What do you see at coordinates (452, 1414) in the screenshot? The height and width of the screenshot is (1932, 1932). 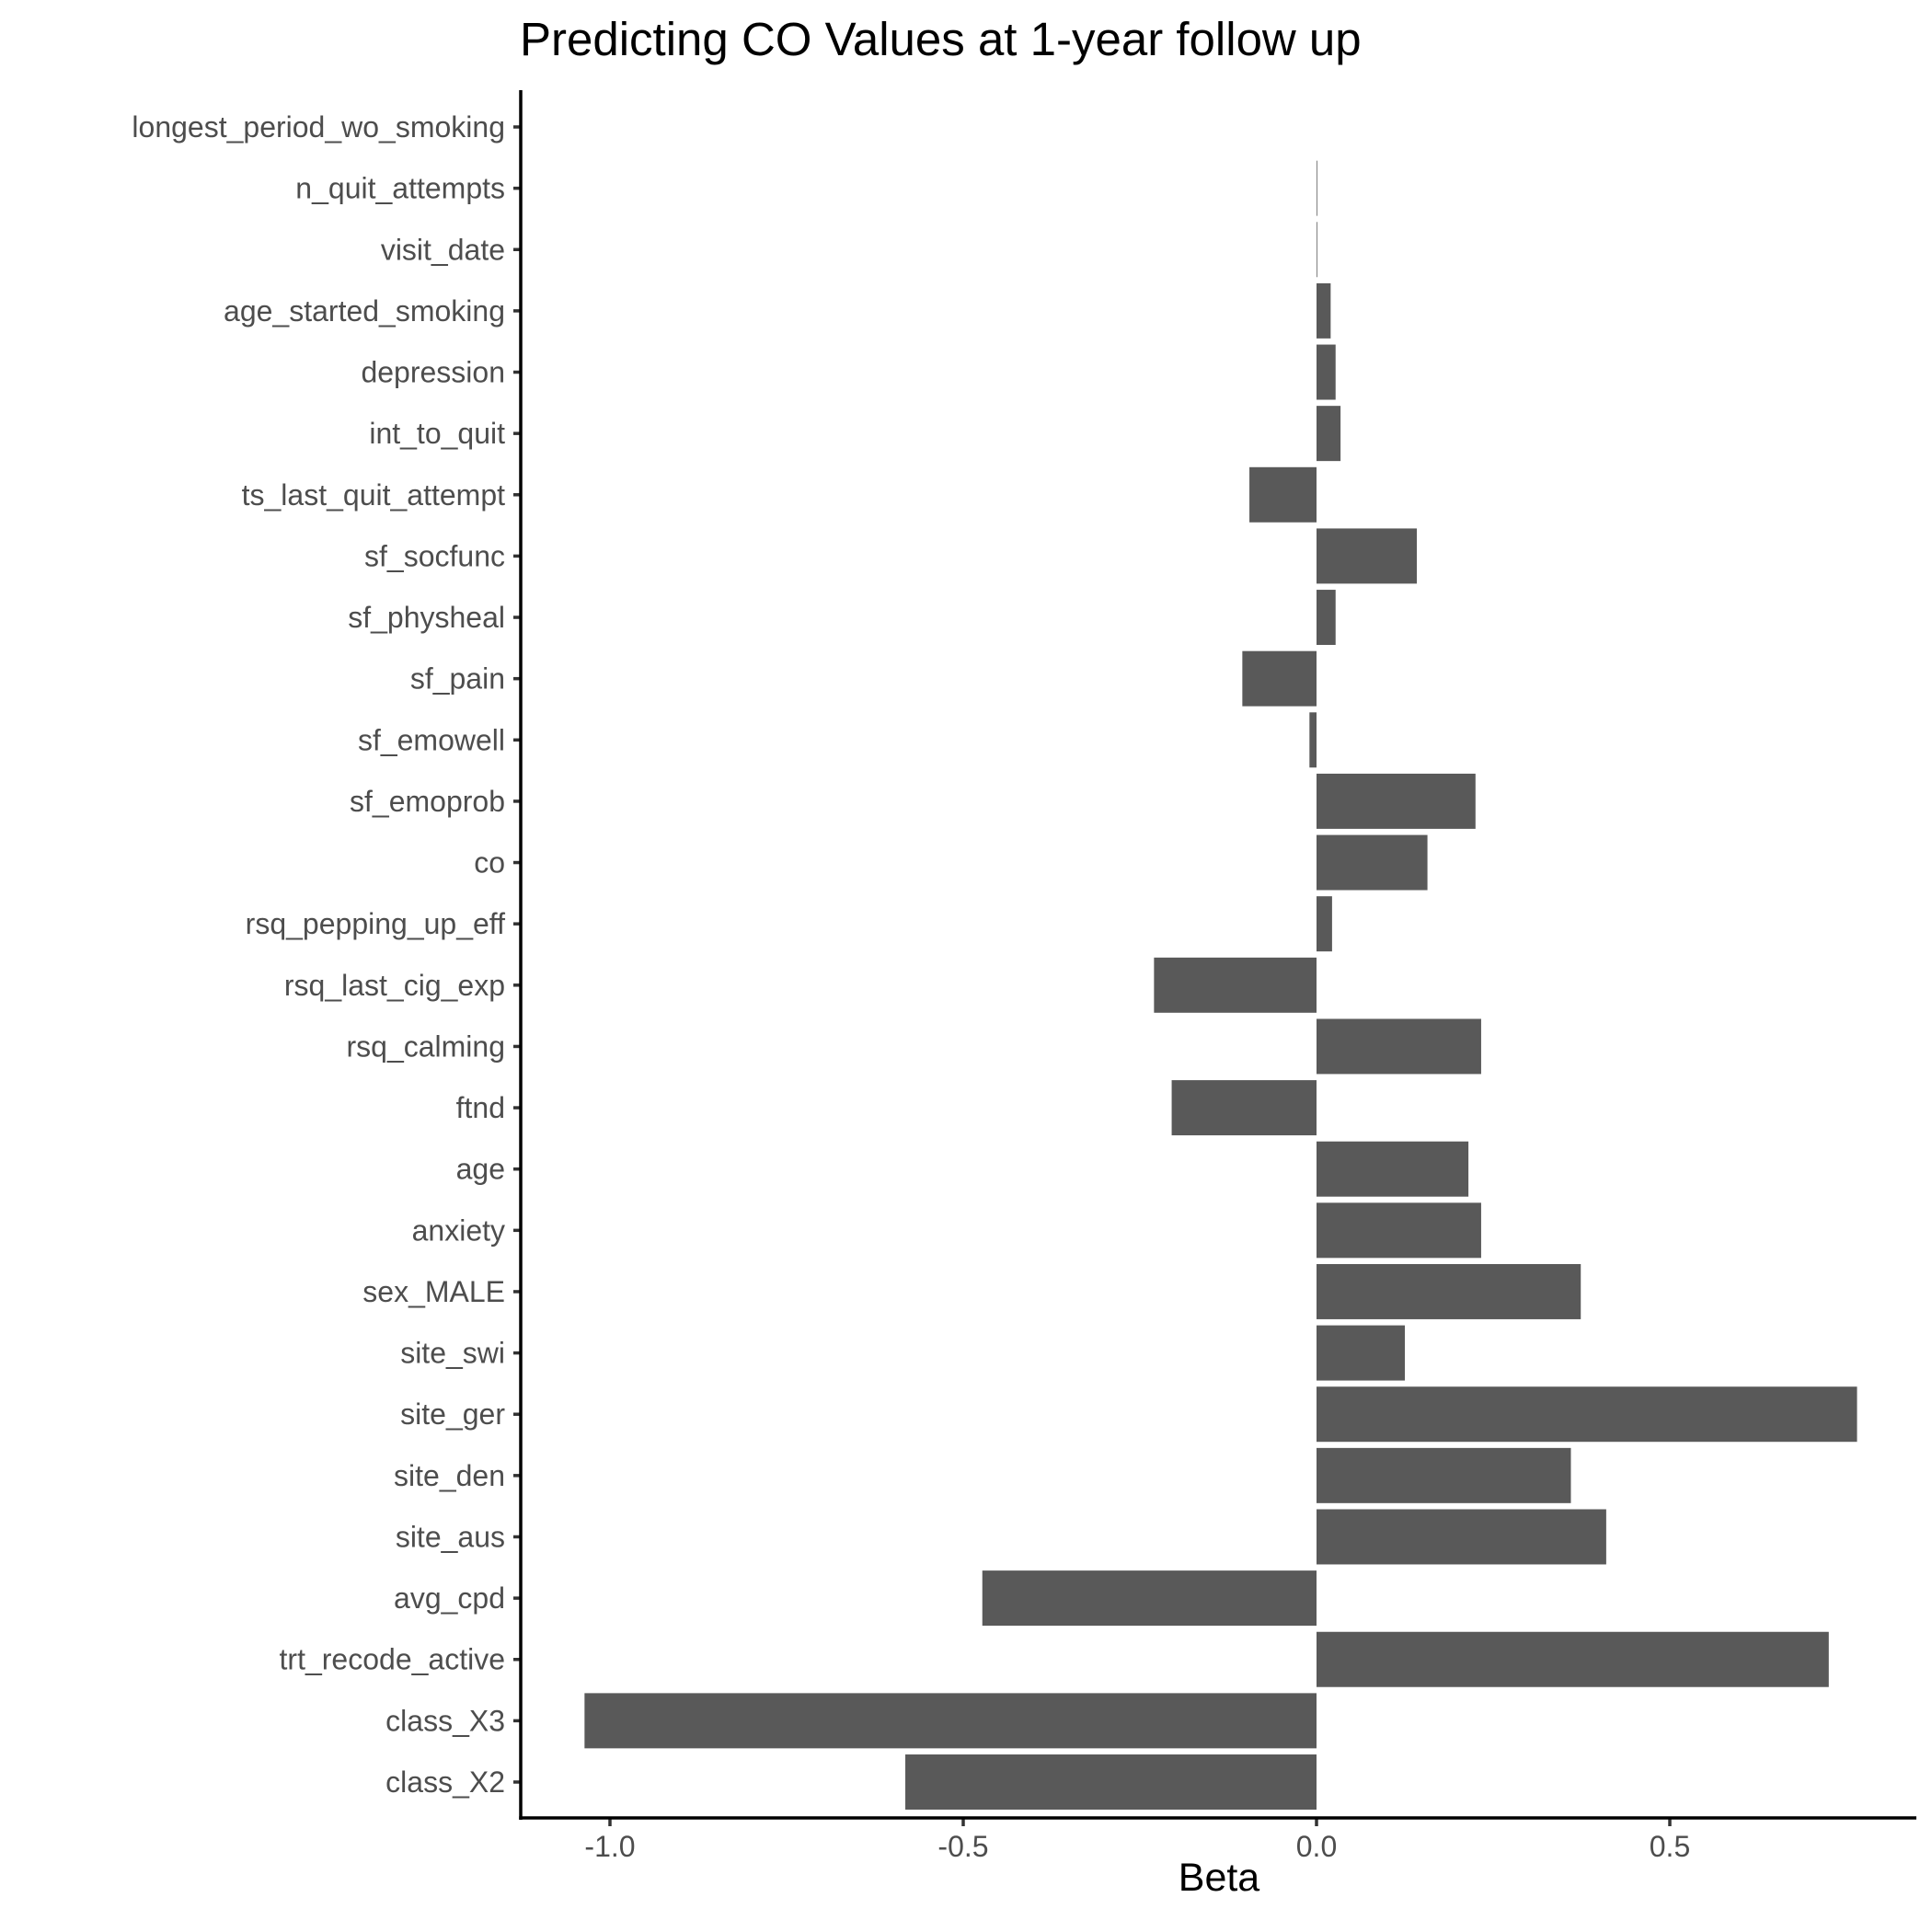 I see `y-label-site_ger: site_ger` at bounding box center [452, 1414].